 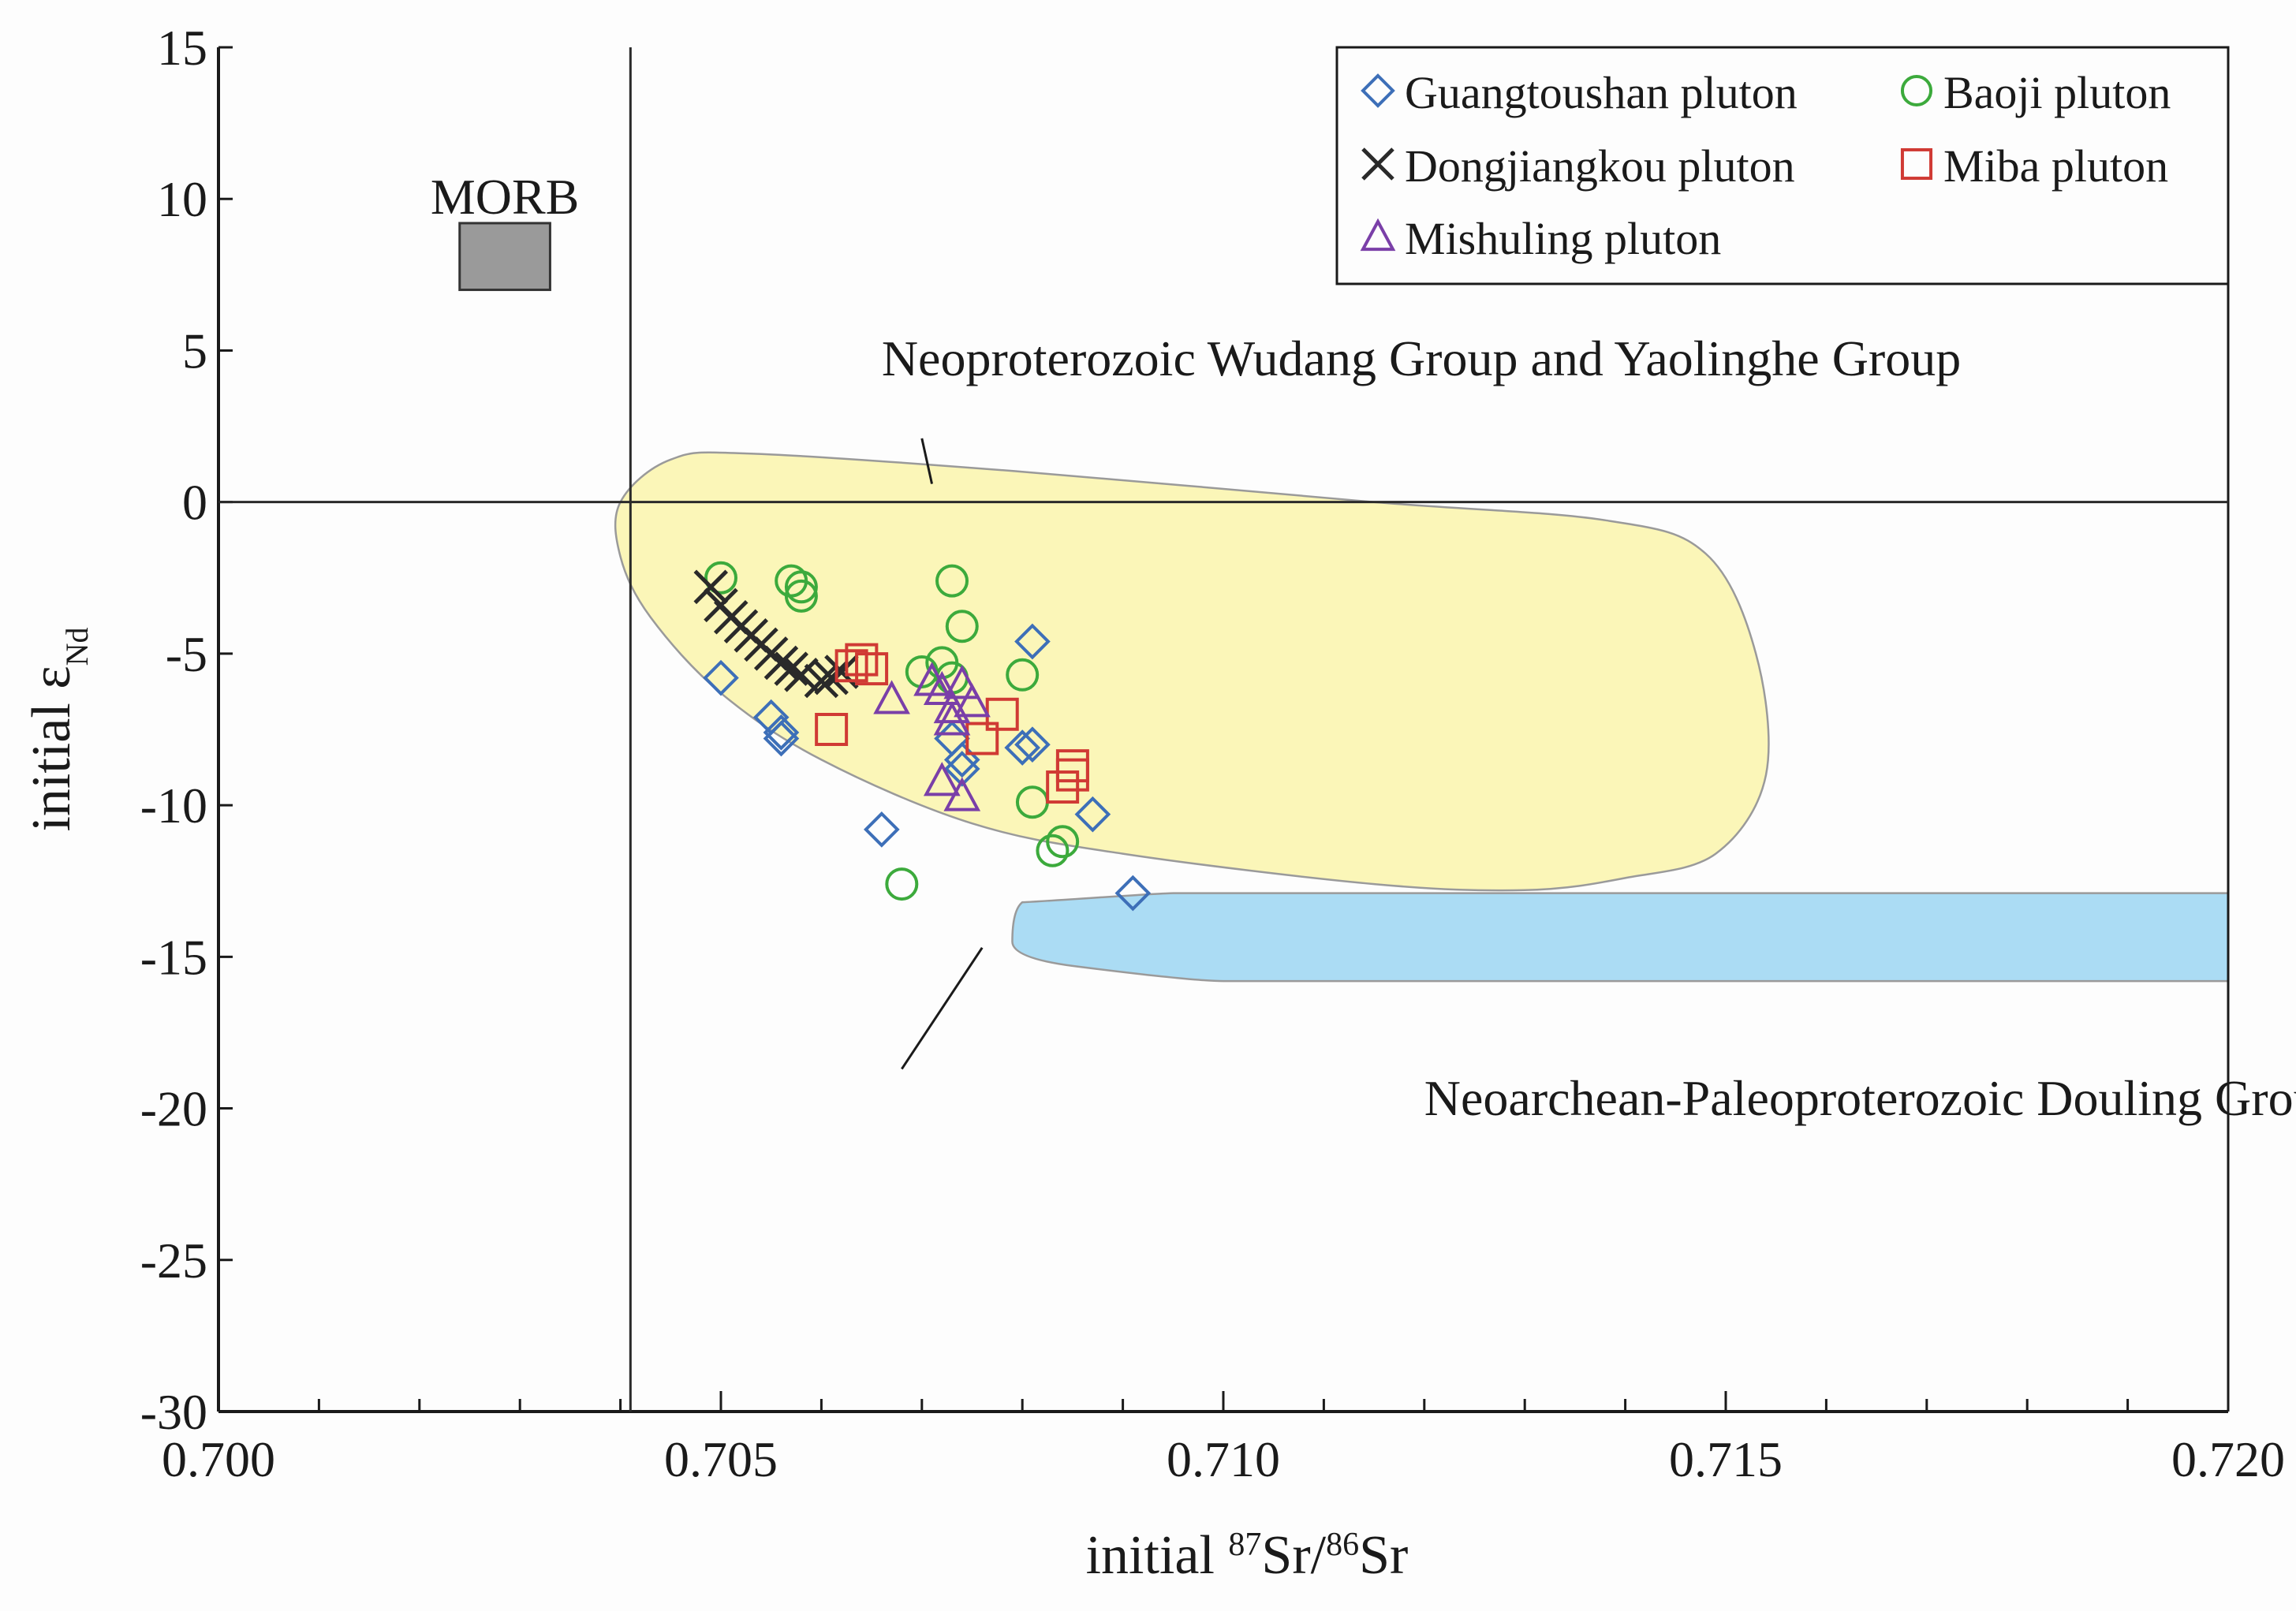 I want to click on y-tick-label: 5, so click(x=194, y=351).